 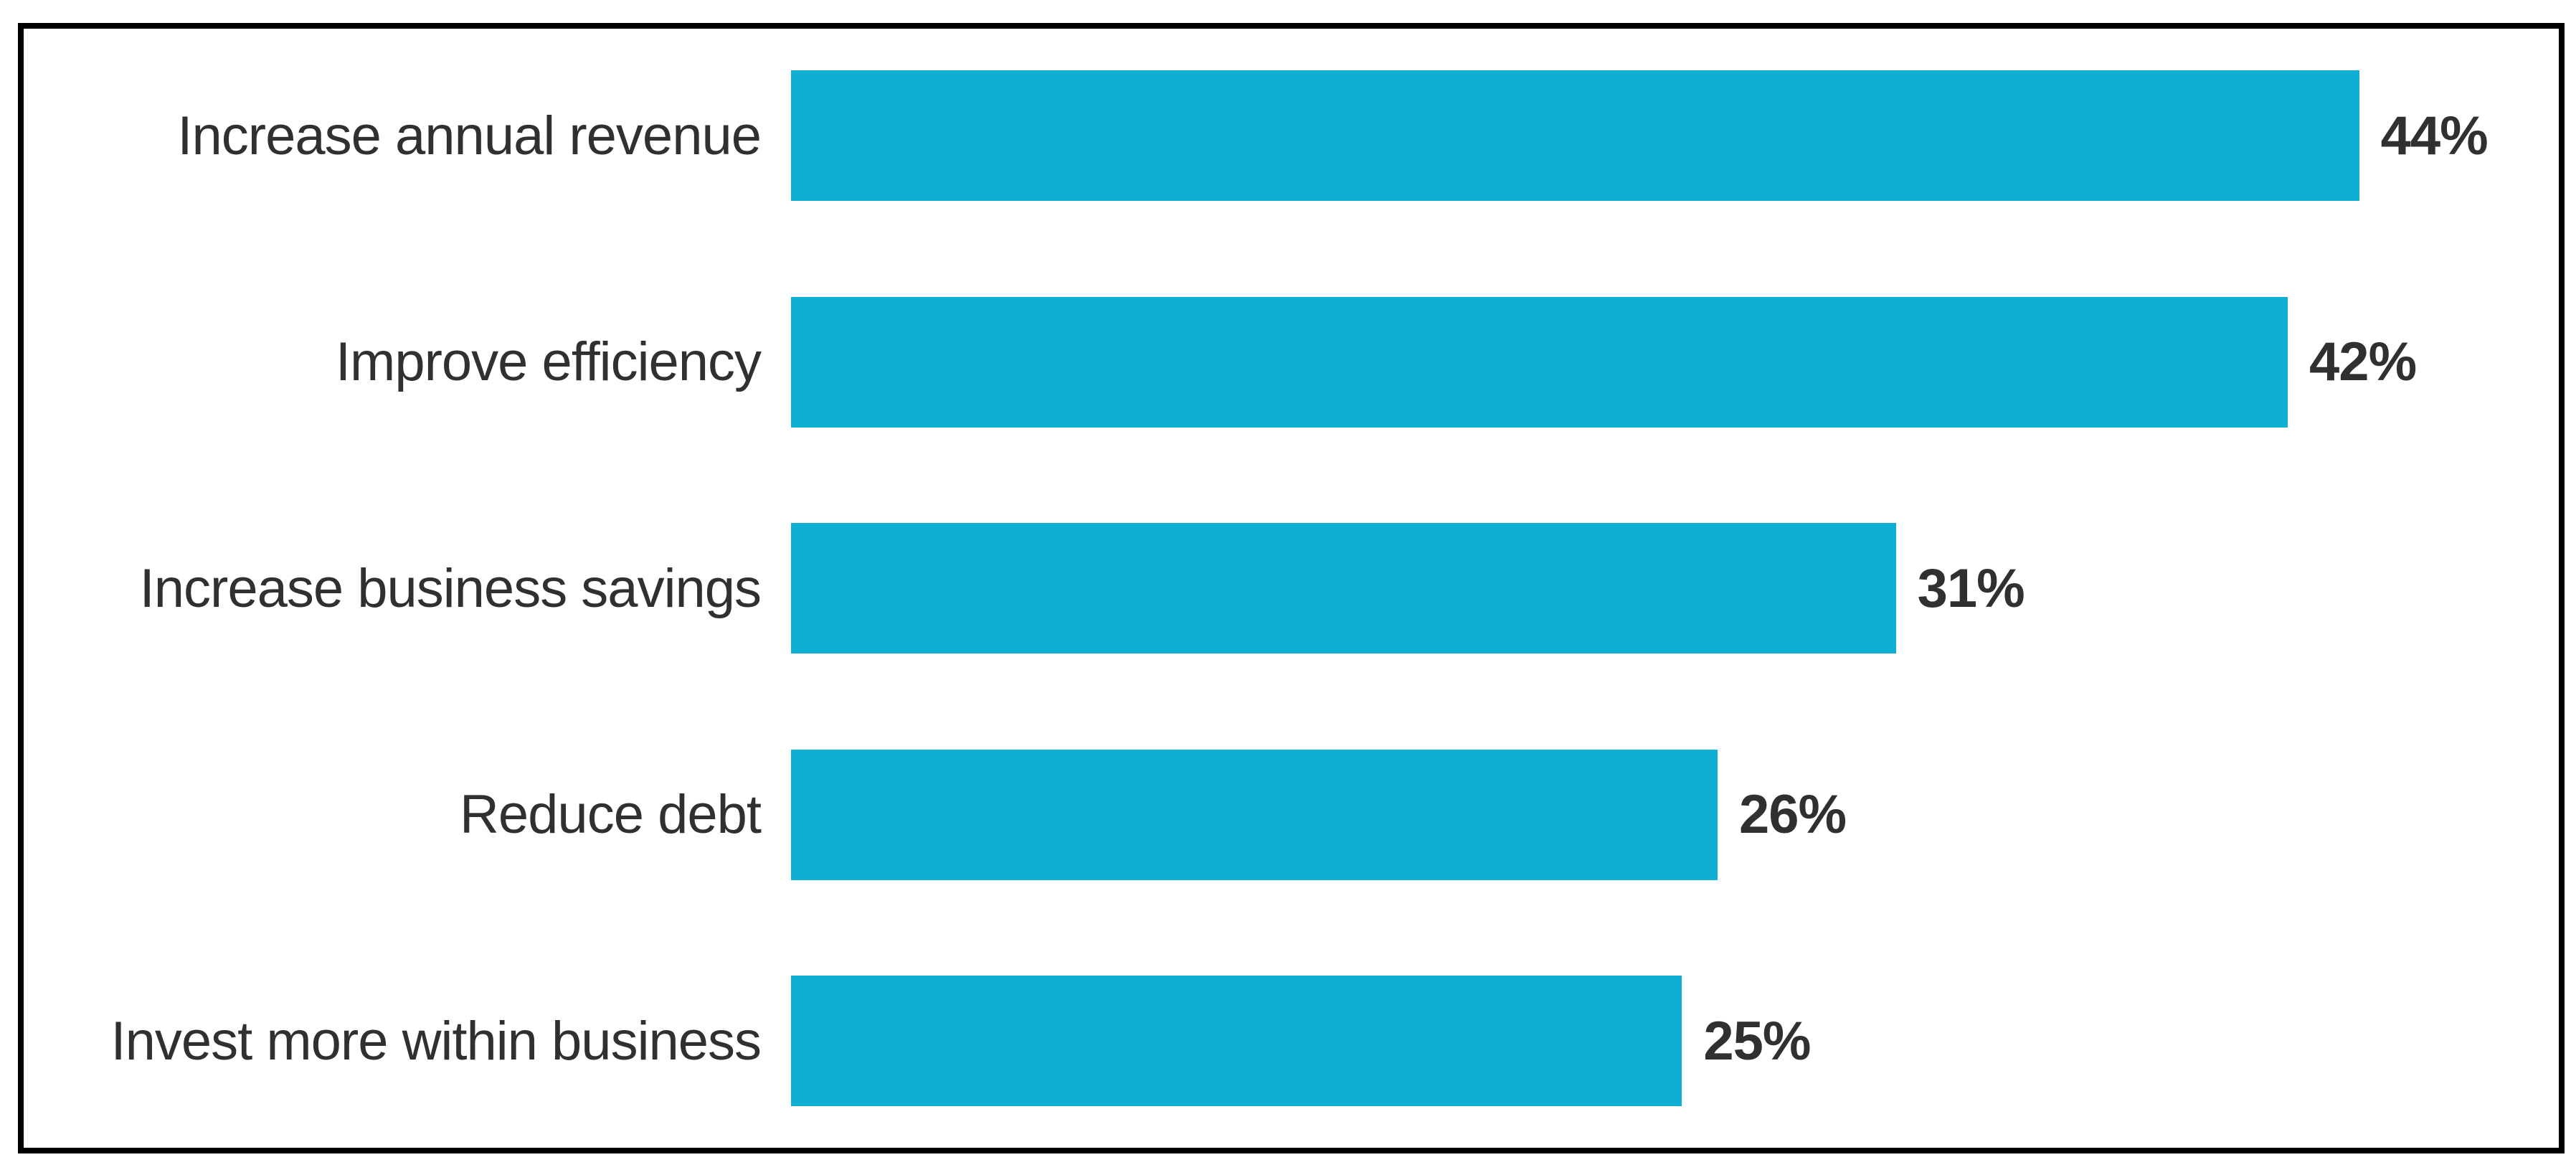 I want to click on bar-track: 44%, so click(x=1664, y=135).